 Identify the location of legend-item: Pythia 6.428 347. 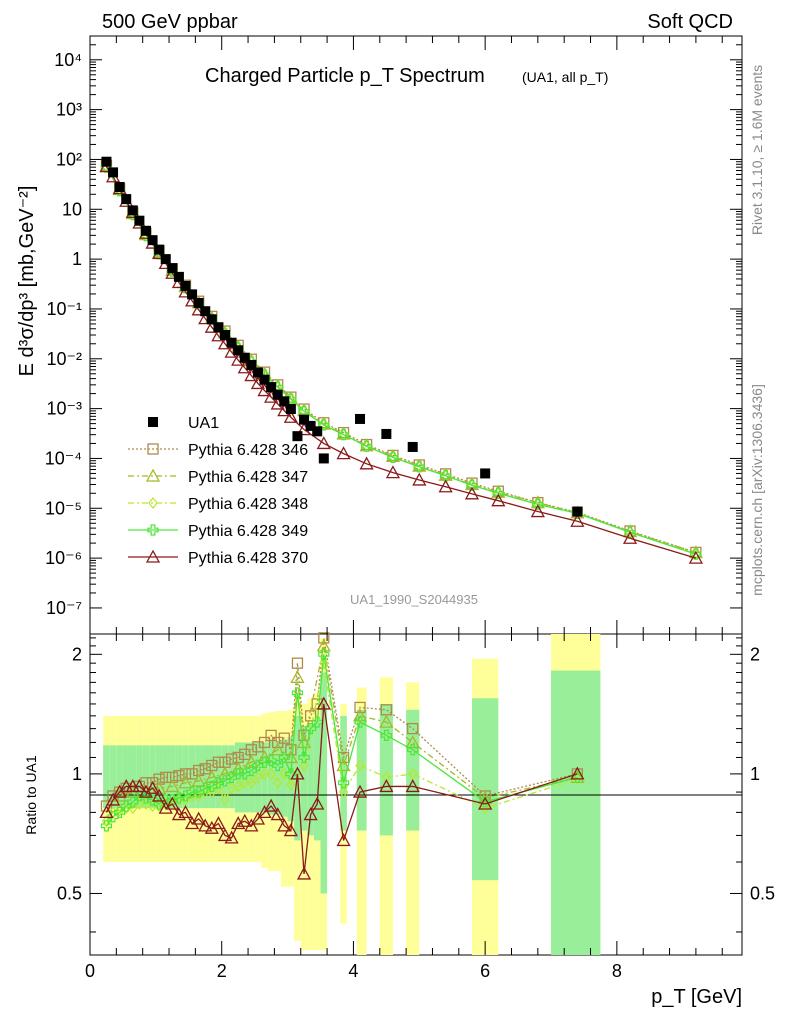
(218, 477).